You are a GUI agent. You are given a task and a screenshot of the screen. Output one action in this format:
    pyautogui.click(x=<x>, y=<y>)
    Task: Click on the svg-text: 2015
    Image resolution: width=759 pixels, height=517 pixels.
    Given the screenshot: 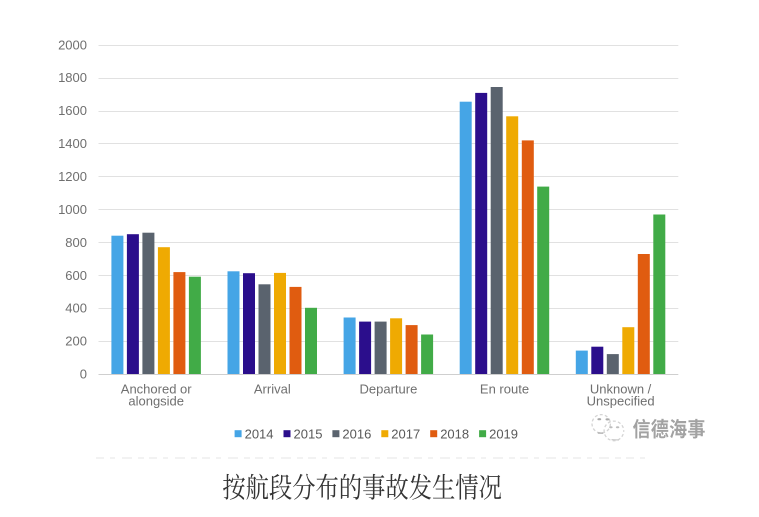 What is the action you would take?
    pyautogui.click(x=308, y=433)
    